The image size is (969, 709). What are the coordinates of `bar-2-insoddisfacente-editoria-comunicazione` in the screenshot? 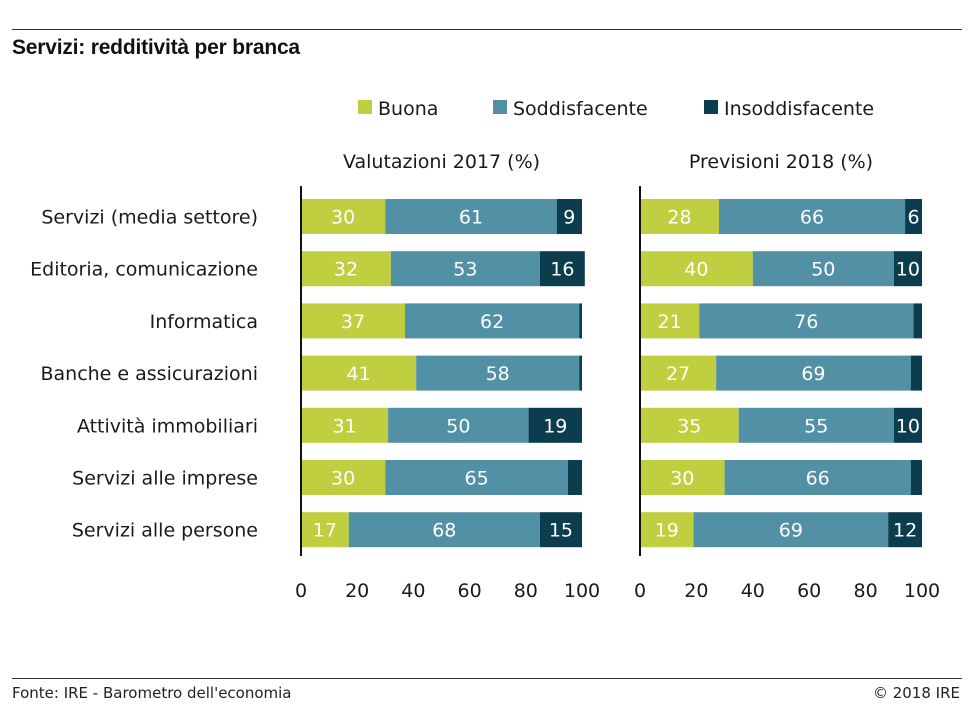 It's located at (907, 269).